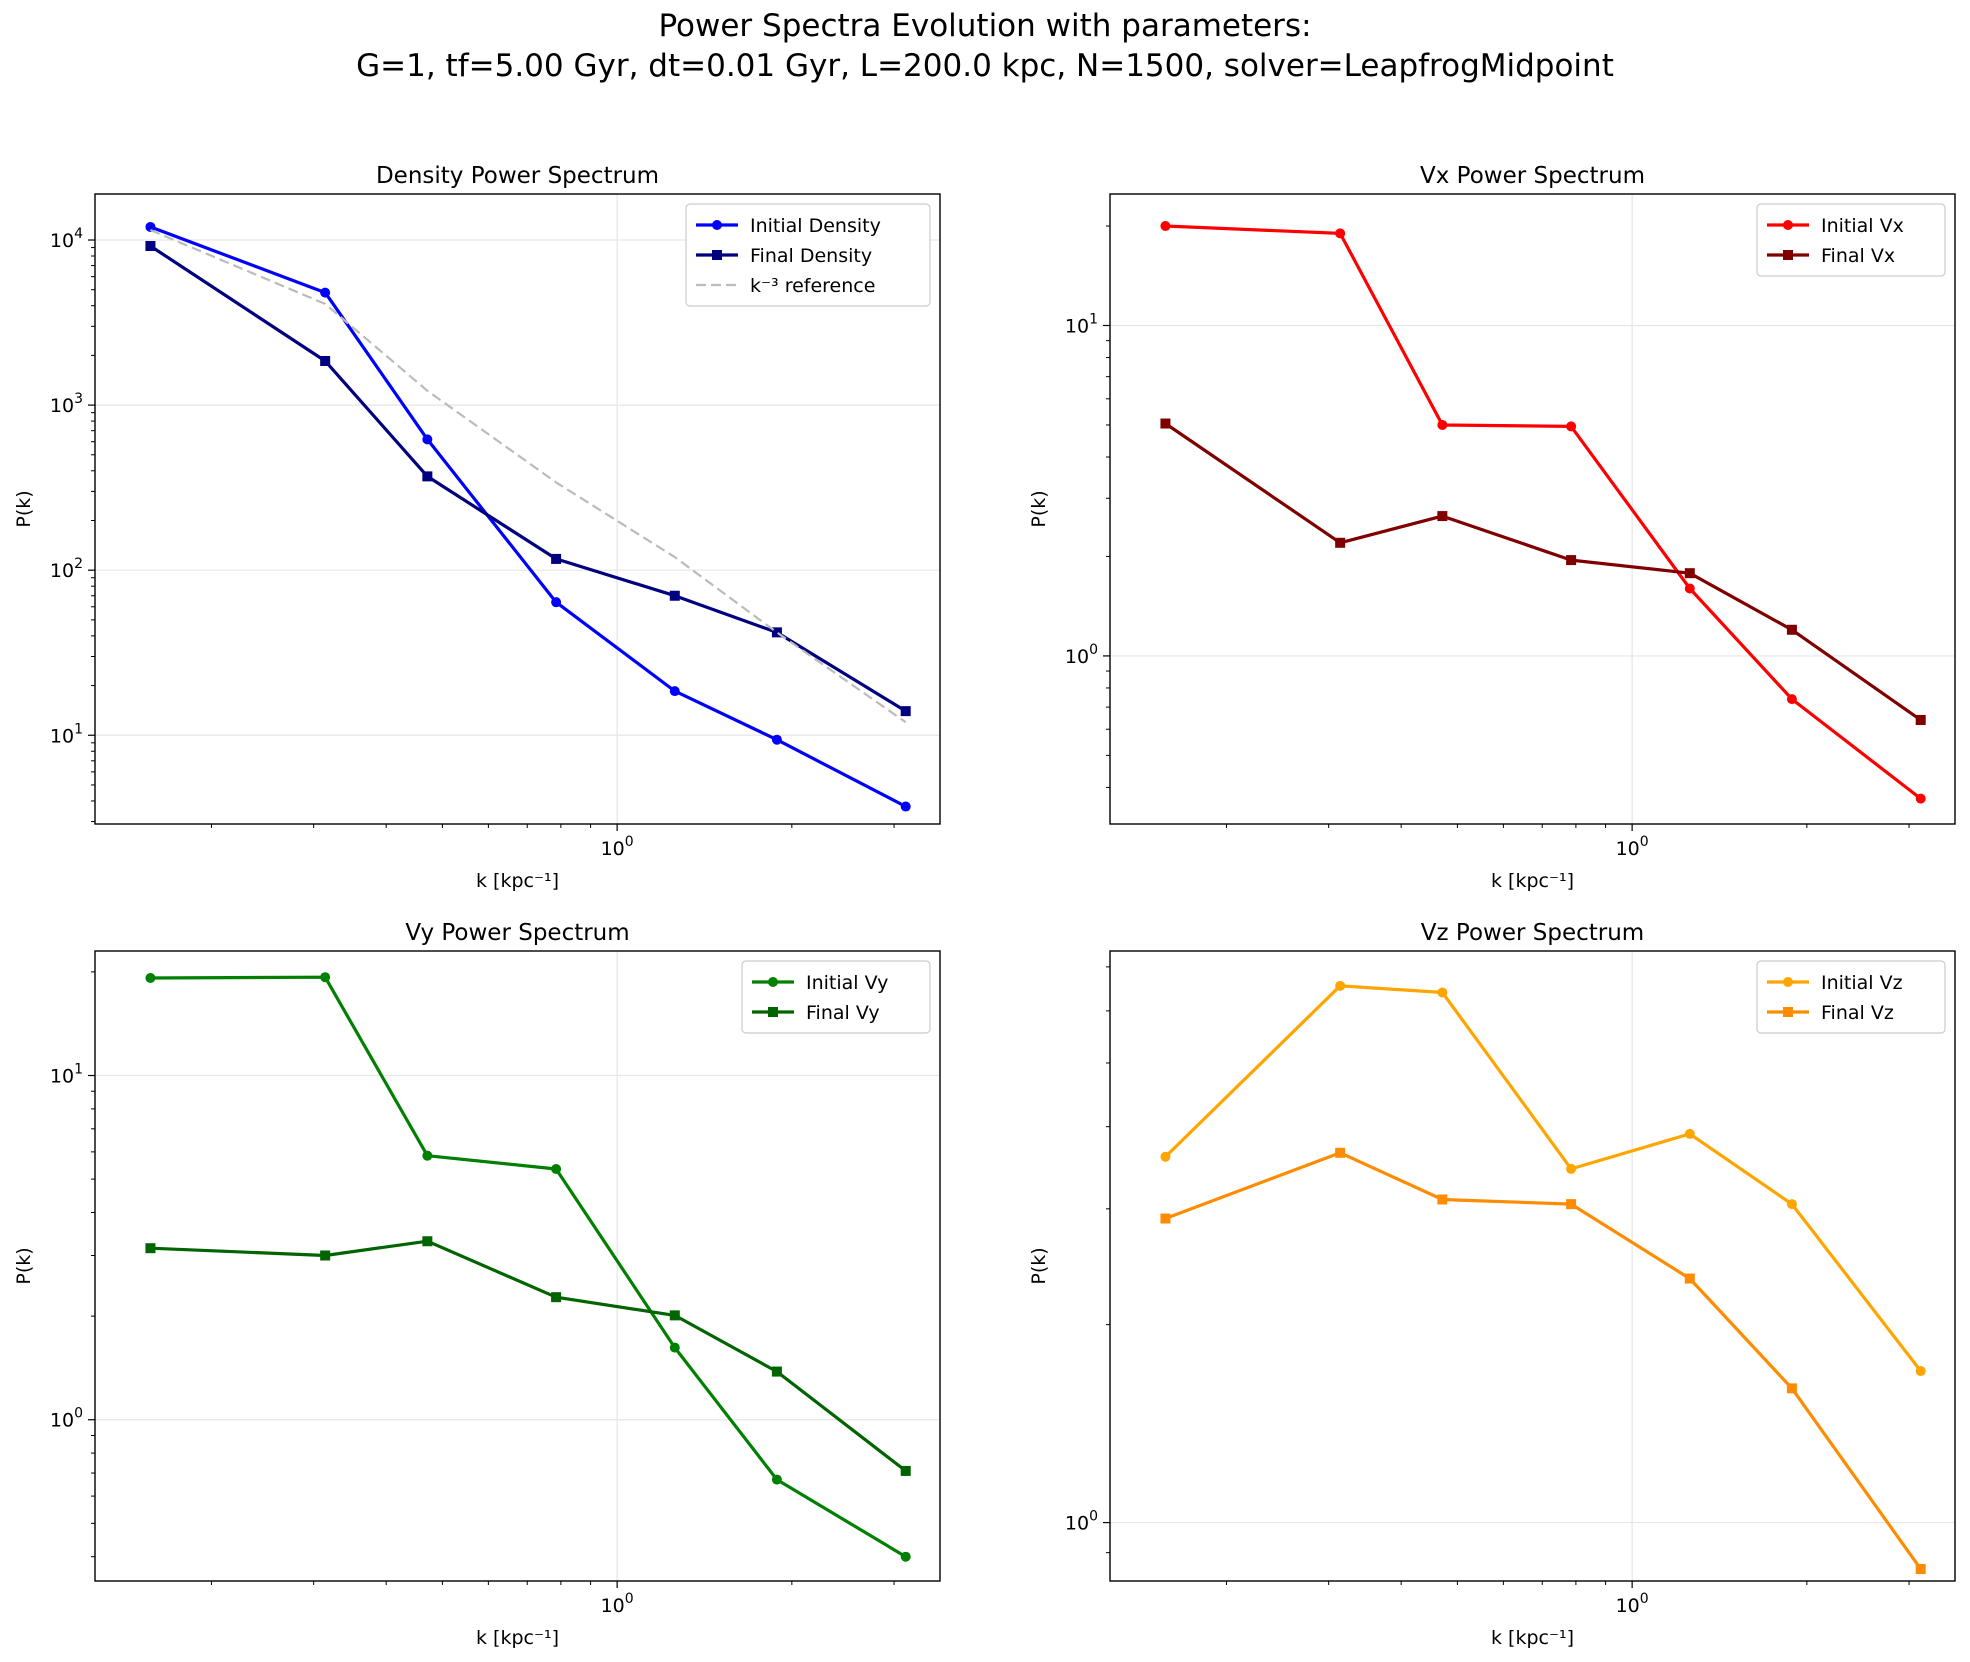 The image size is (1970, 1662). I want to click on legend: Initial Vz Final Vz, so click(1851, 997).